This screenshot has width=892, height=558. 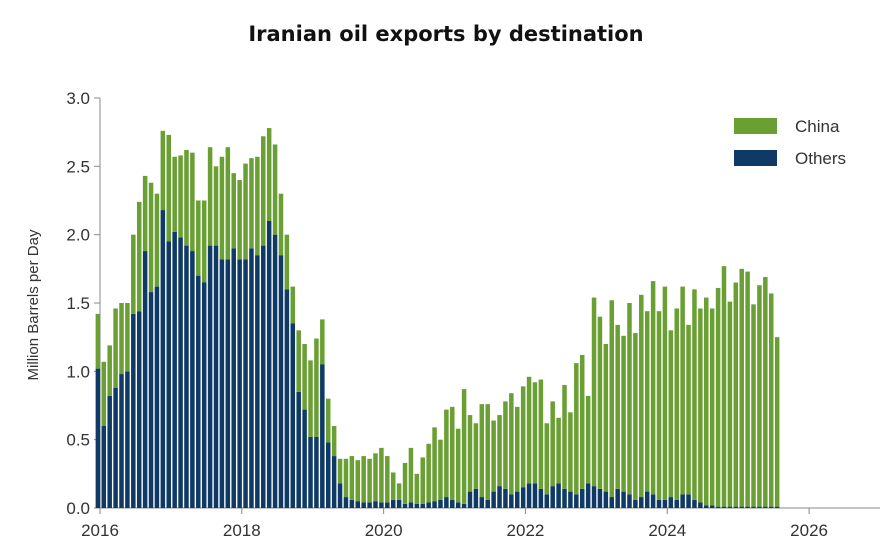 I want to click on x-tick-label: 2016, so click(x=100, y=530).